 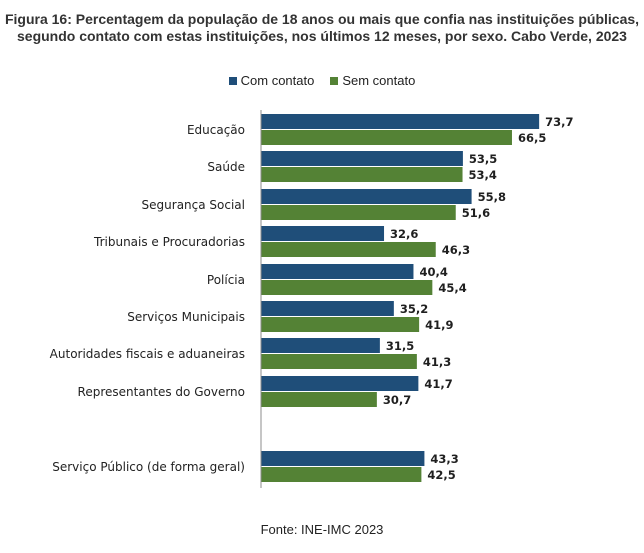 What do you see at coordinates (147, 354) in the screenshot?
I see `category-label-autoridades-fiscais-e-aduaneiras: Autoridades fiscais e aduaneiras` at bounding box center [147, 354].